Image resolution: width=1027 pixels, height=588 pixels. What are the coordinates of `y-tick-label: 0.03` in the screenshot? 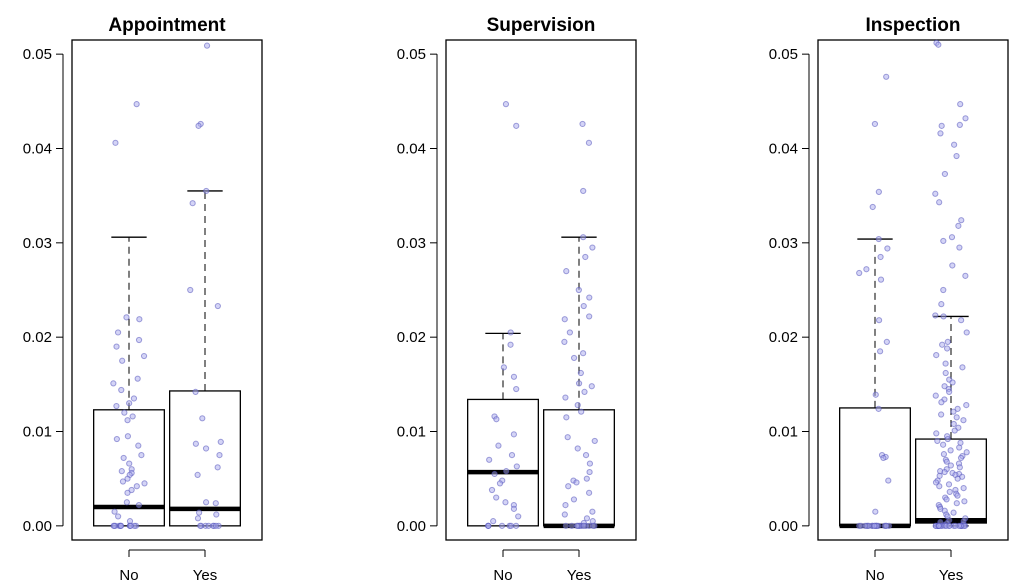 It's located at (411, 243).